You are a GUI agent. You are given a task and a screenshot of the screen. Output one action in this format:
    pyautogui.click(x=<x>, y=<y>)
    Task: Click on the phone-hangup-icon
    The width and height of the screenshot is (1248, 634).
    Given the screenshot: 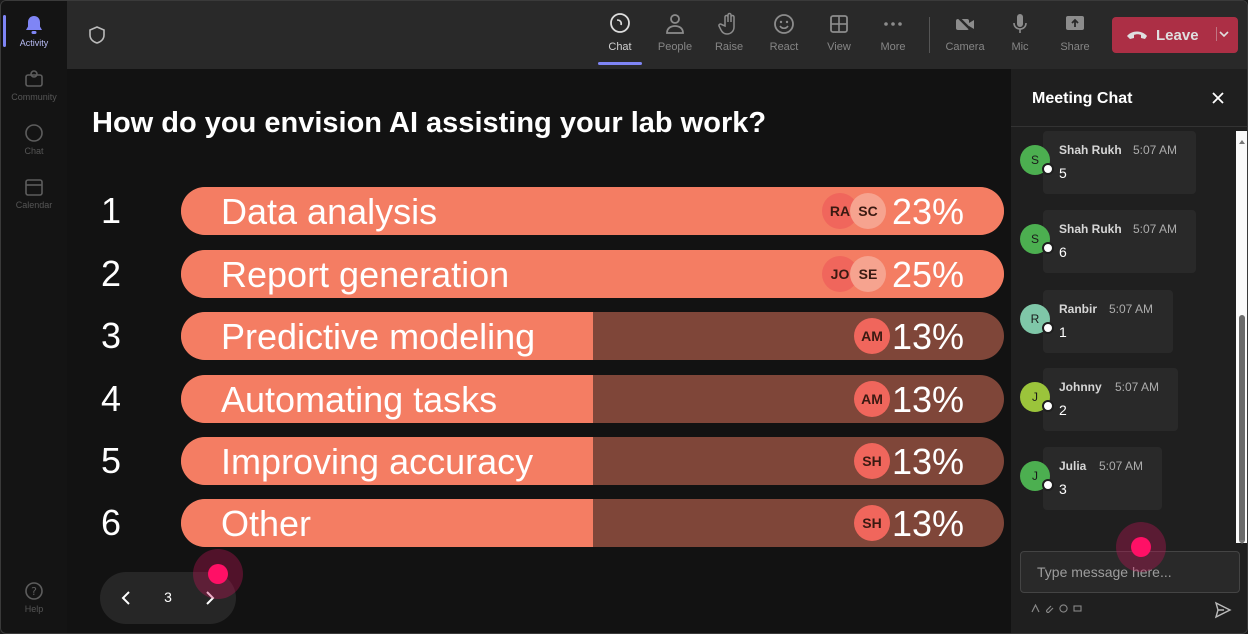 What is the action you would take?
    pyautogui.click(x=1137, y=35)
    